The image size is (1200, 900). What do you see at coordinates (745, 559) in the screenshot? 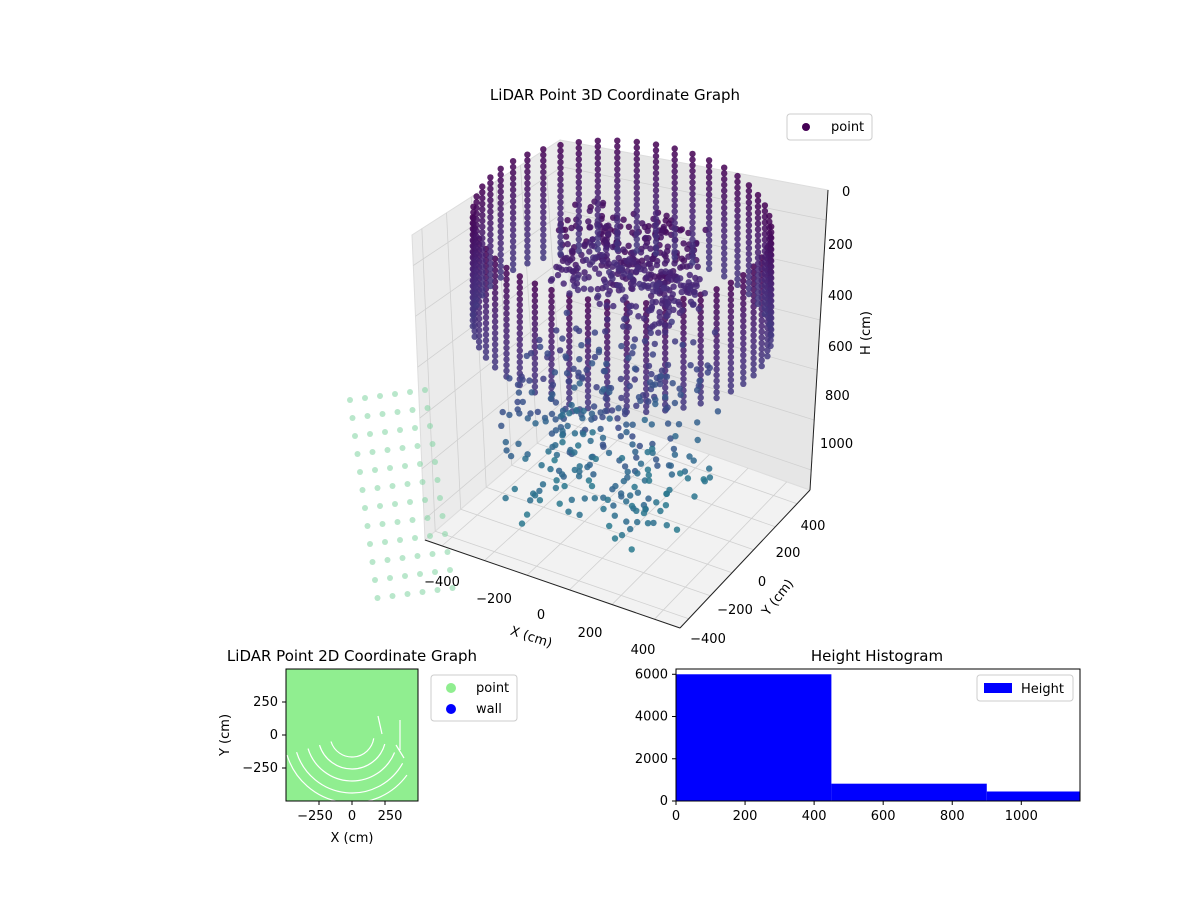
I see `y-axis-line` at bounding box center [745, 559].